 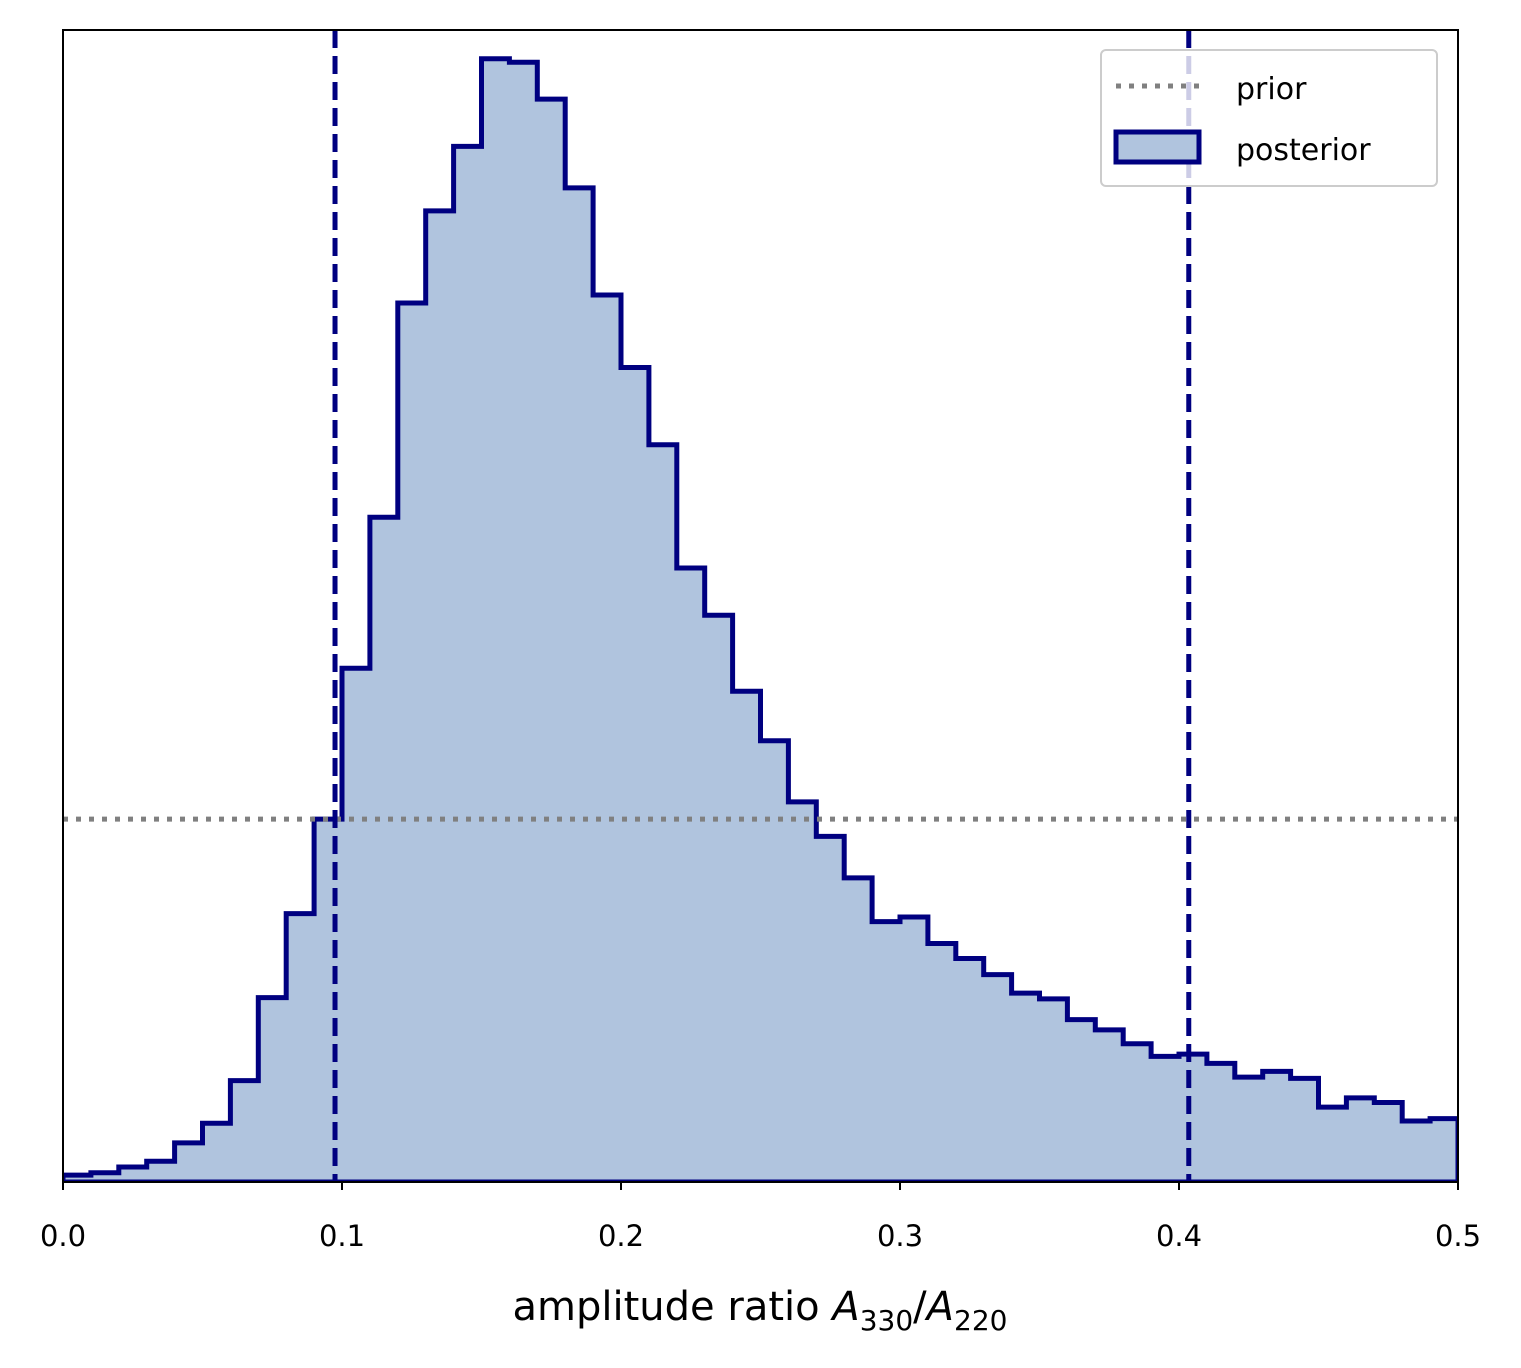 I want to click on legend-prior-label: prior, so click(x=1271, y=89).